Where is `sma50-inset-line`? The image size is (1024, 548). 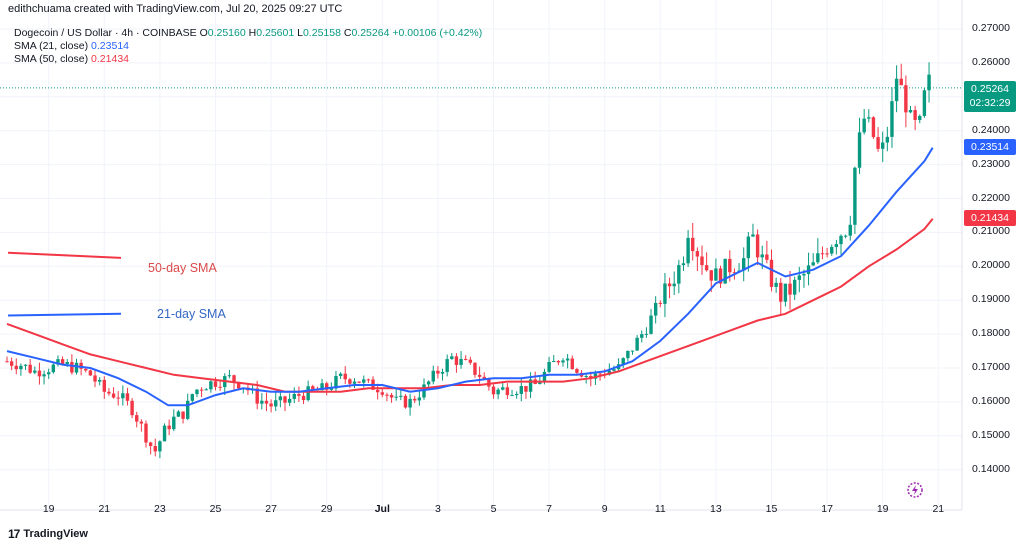 sma50-inset-line is located at coordinates (64, 255).